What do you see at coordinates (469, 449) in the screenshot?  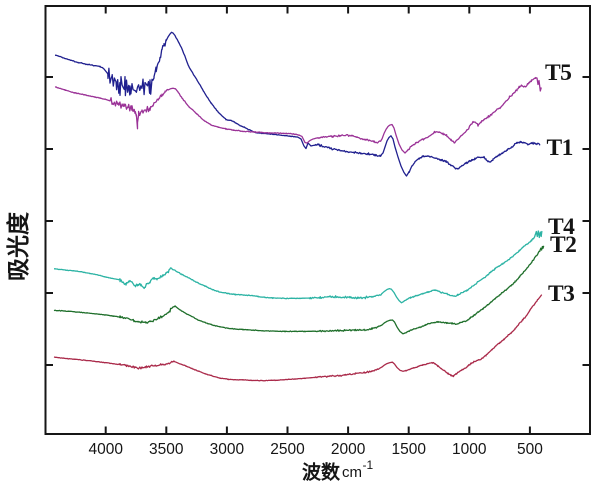 I see `svg-text: 1000` at bounding box center [469, 449].